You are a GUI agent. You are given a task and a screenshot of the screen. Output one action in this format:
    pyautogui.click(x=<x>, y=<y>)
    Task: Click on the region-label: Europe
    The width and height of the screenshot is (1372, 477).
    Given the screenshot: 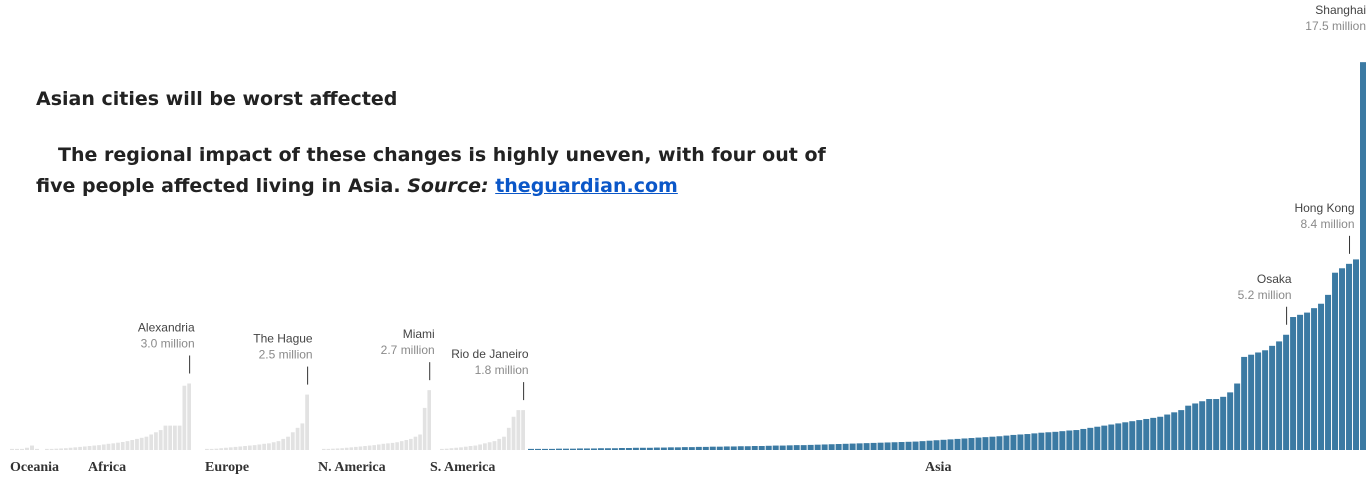 What is the action you would take?
    pyautogui.click(x=227, y=467)
    